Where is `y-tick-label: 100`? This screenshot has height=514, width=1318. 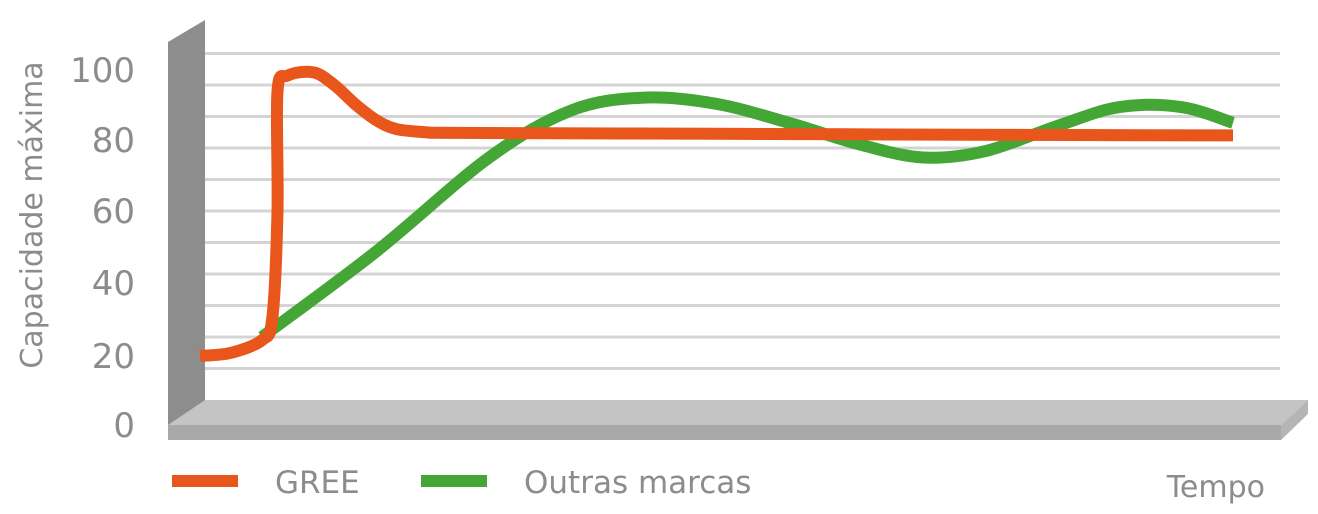 y-tick-label: 100 is located at coordinates (102, 71).